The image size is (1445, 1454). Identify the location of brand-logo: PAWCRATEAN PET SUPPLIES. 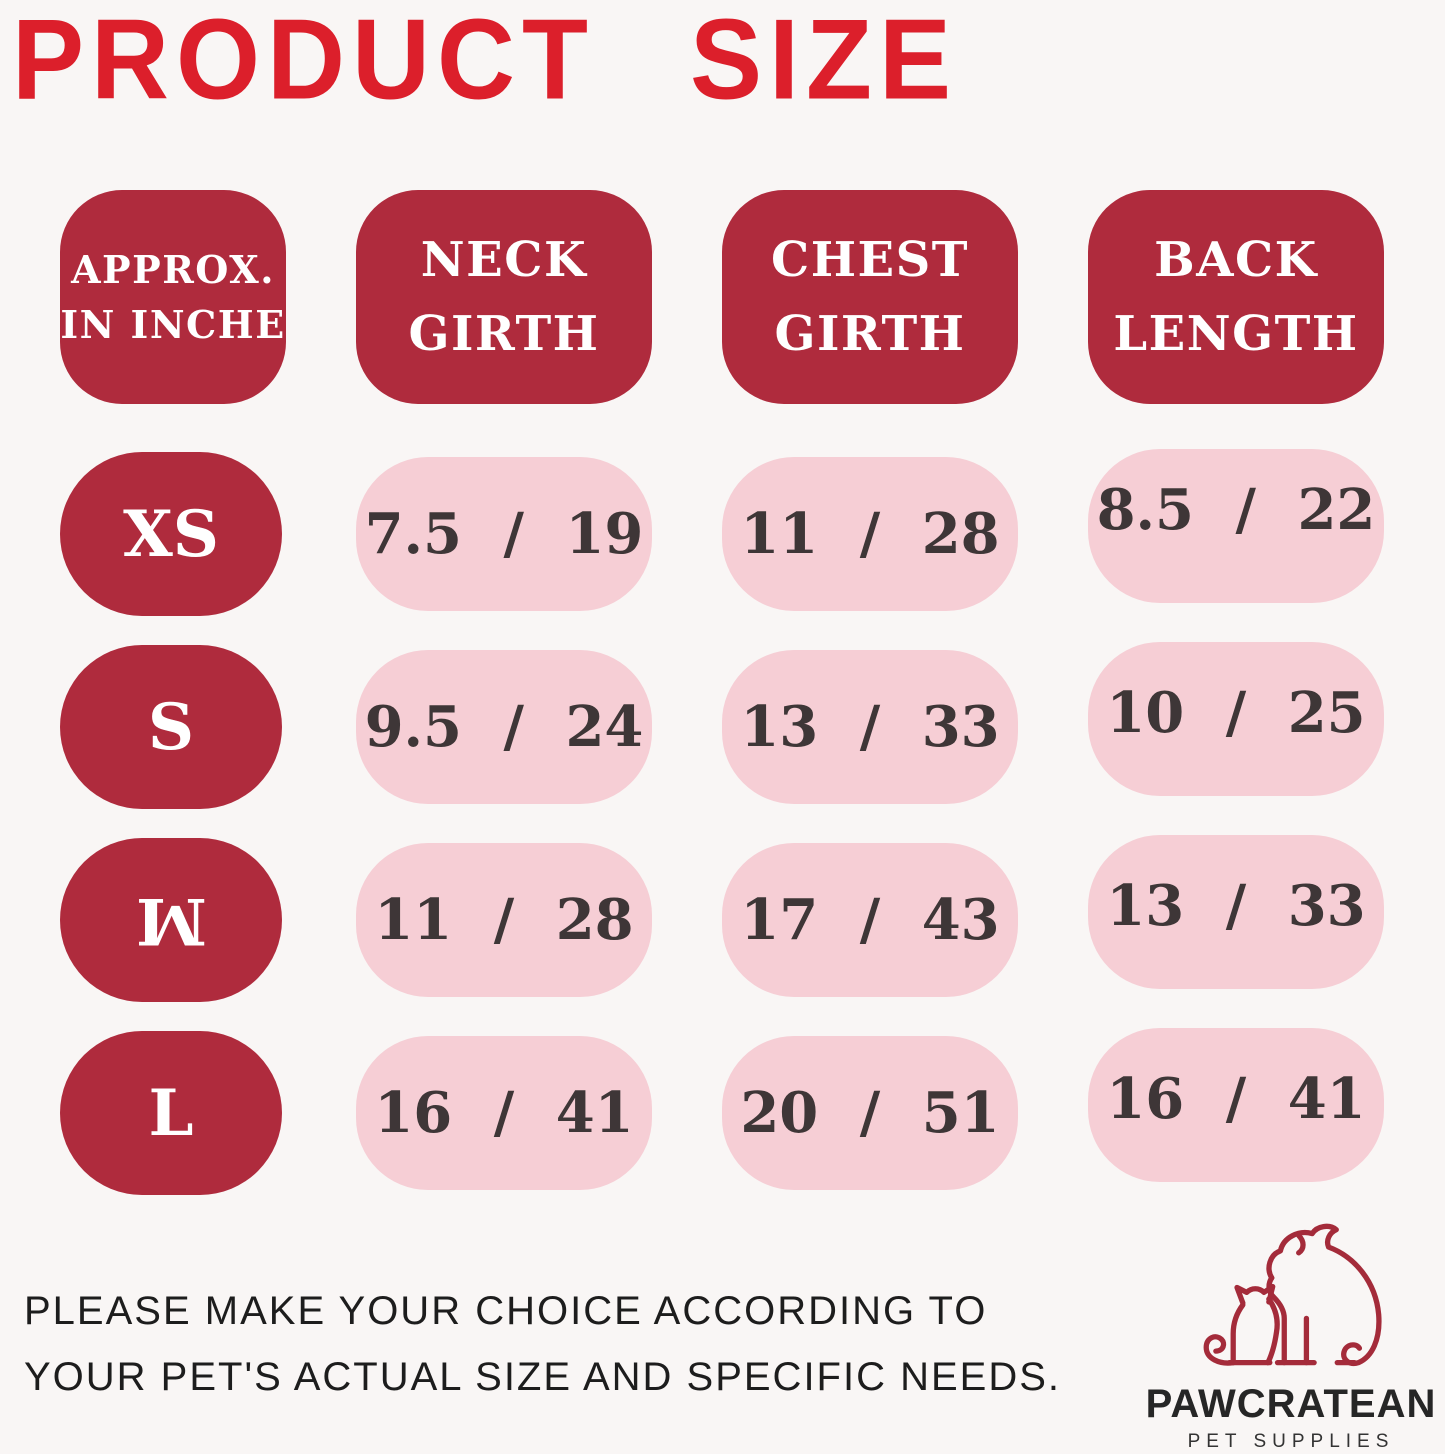
(1291, 1337).